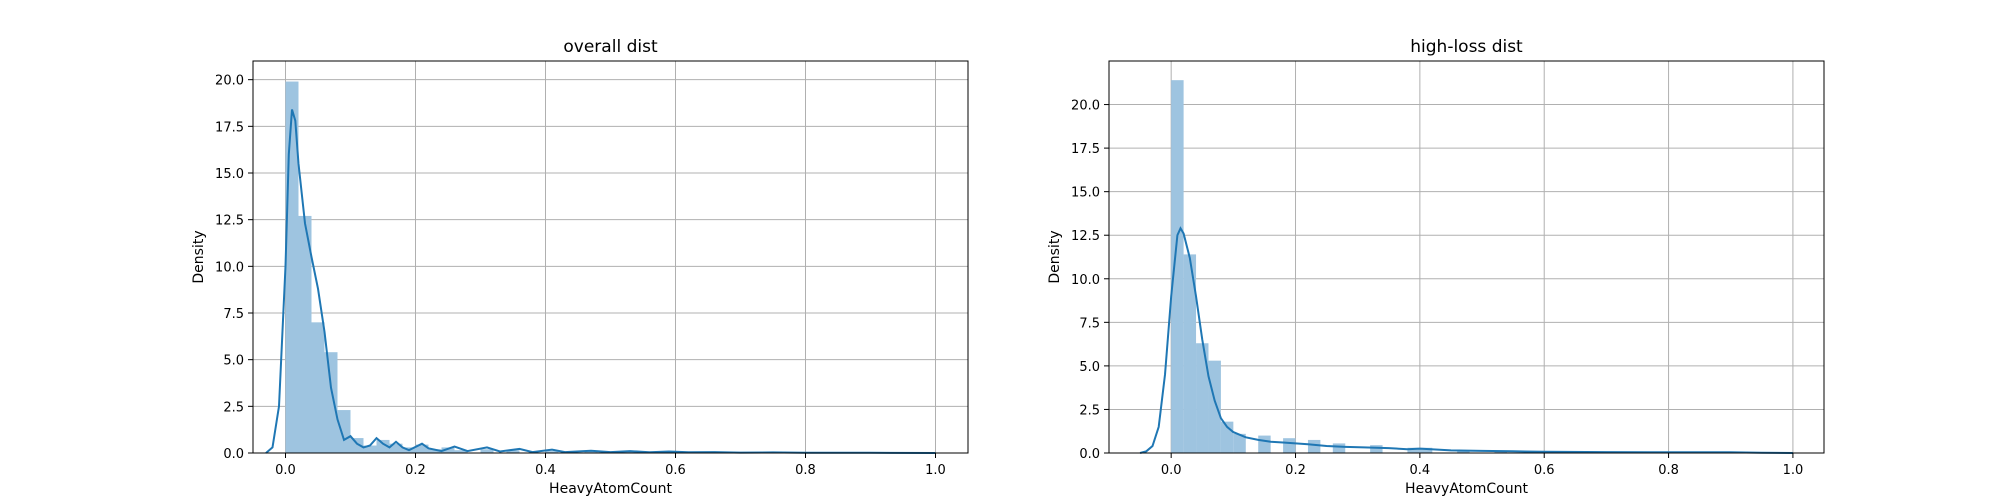 Image resolution: width=2000 pixels, height=500 pixels. What do you see at coordinates (1466, 47) in the screenshot?
I see `chart-title: high-loss dist` at bounding box center [1466, 47].